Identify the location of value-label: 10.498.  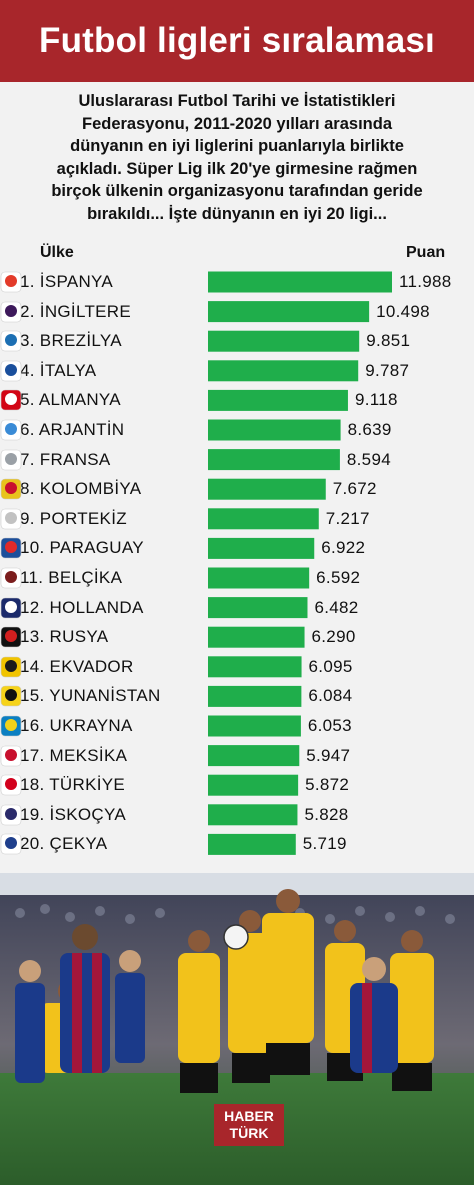
(403, 311).